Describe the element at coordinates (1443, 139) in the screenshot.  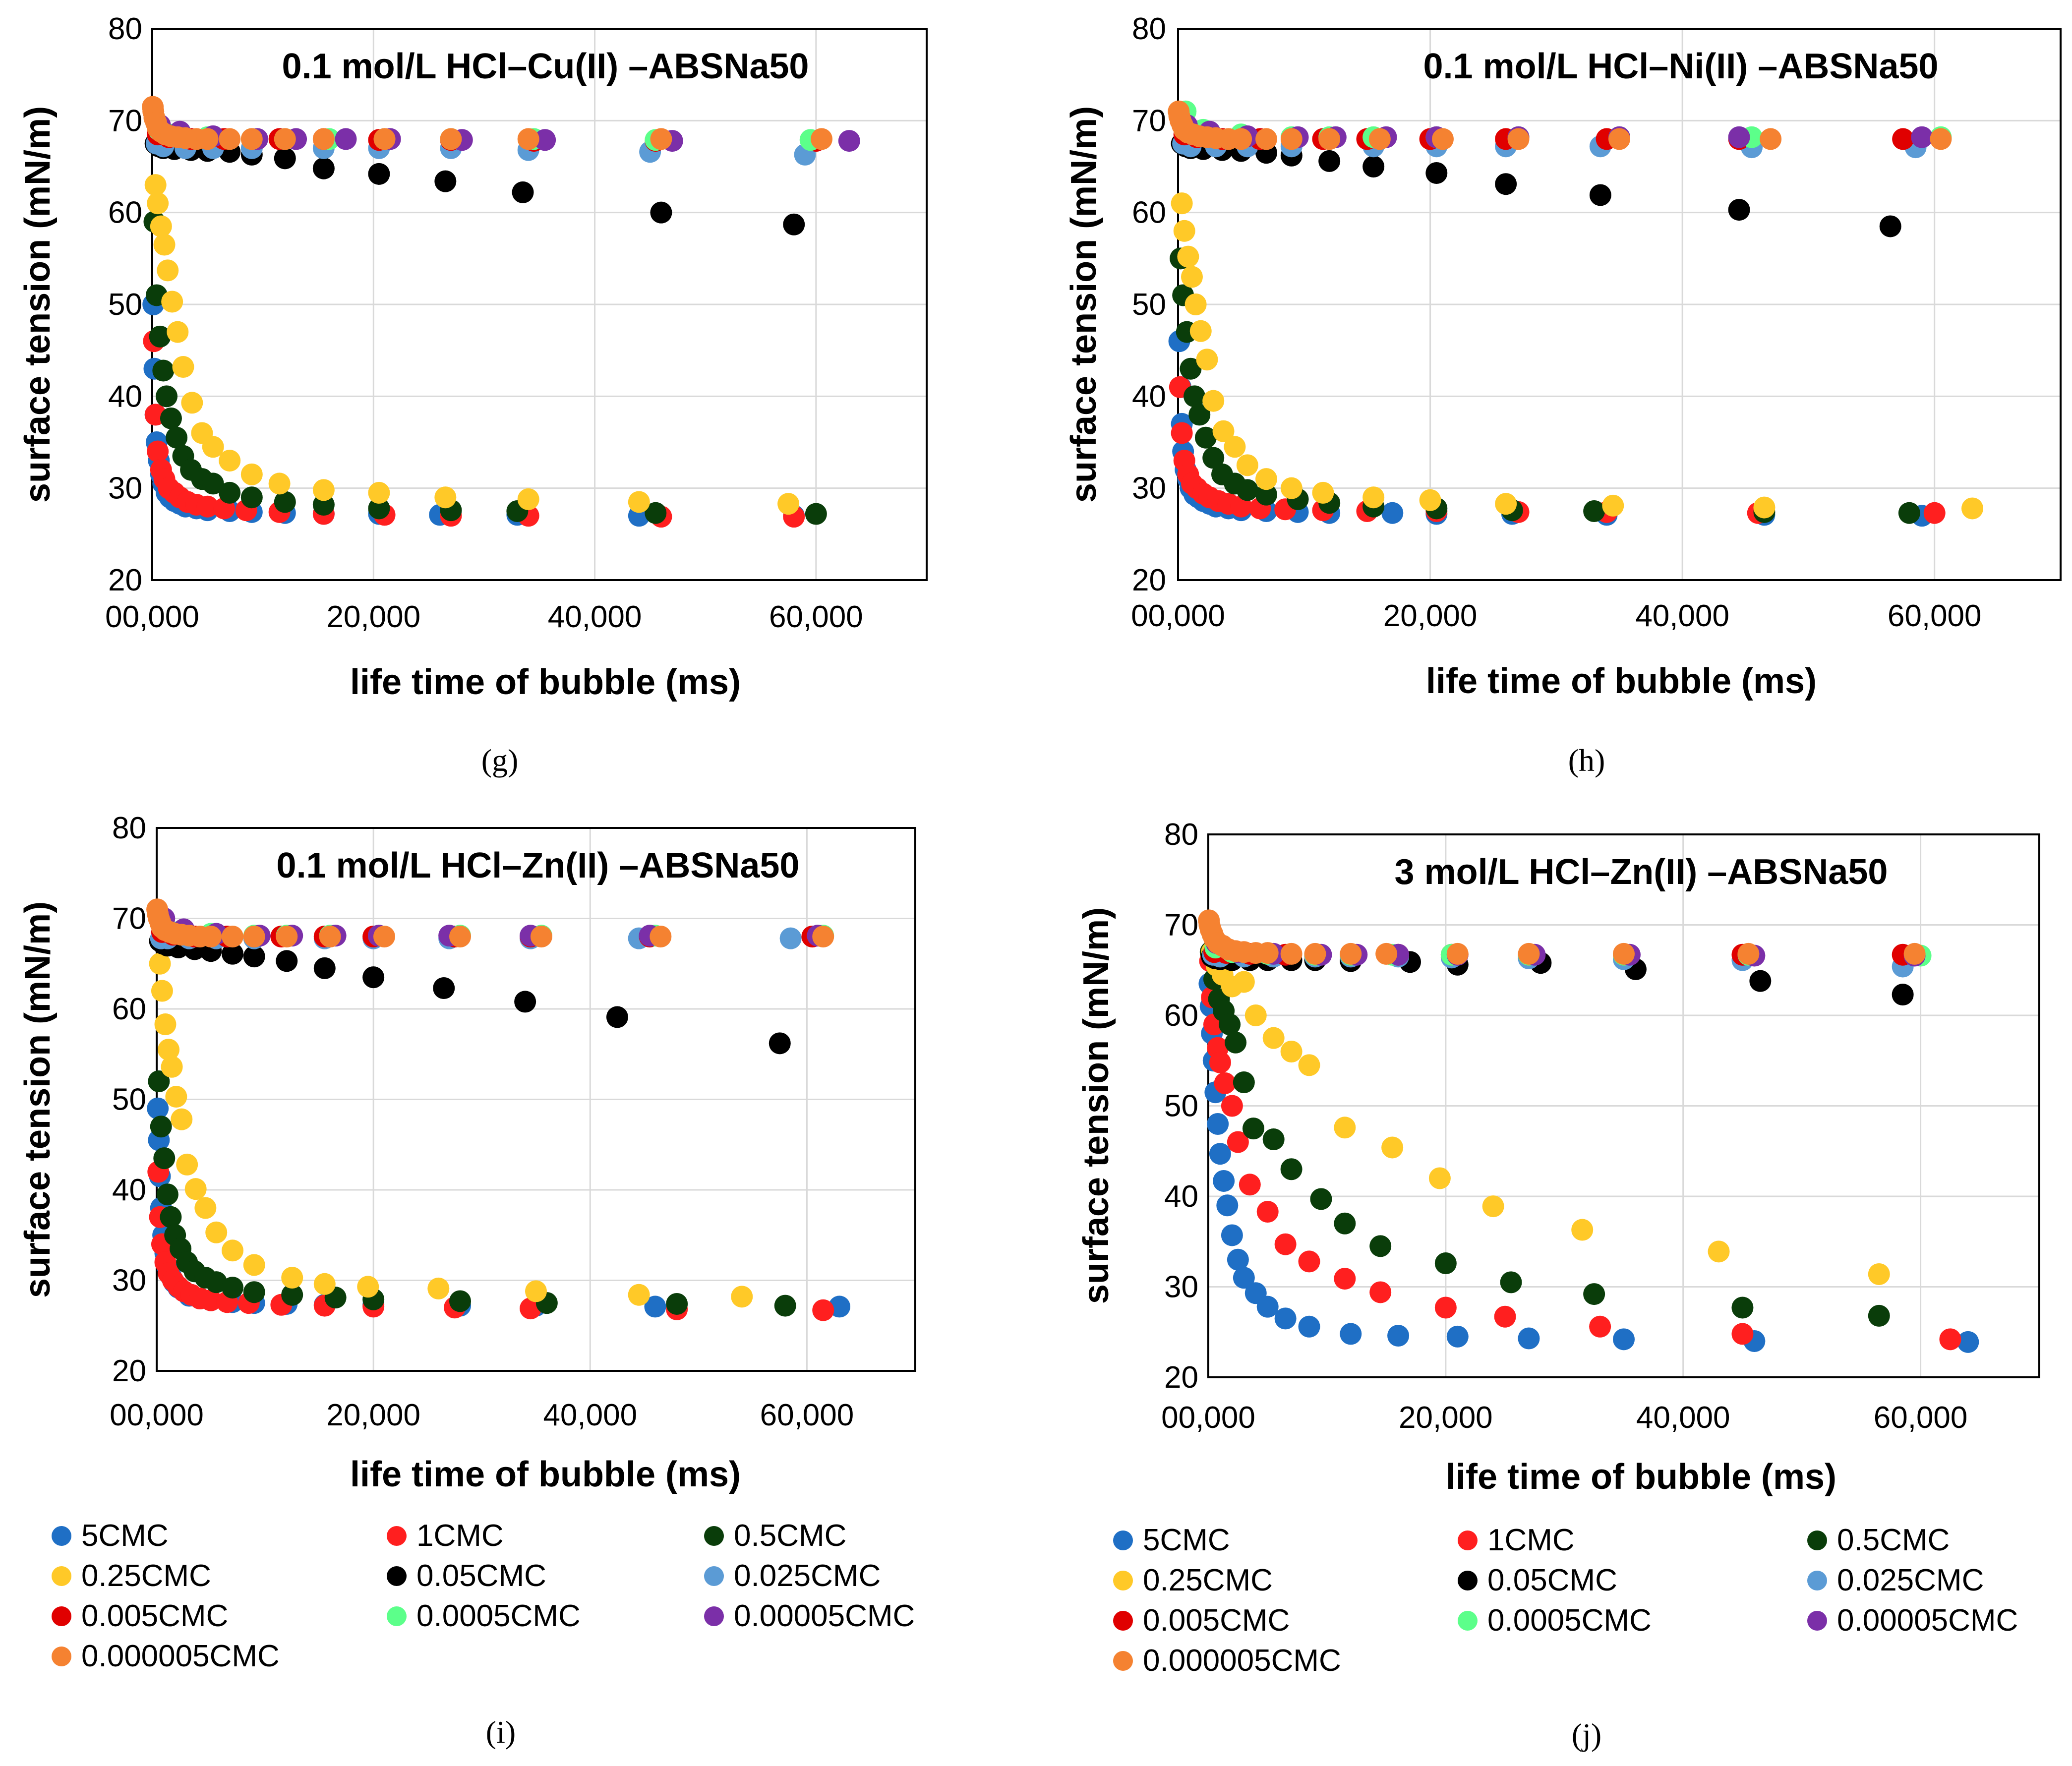
I see `point-h-0-000005cmc` at that location.